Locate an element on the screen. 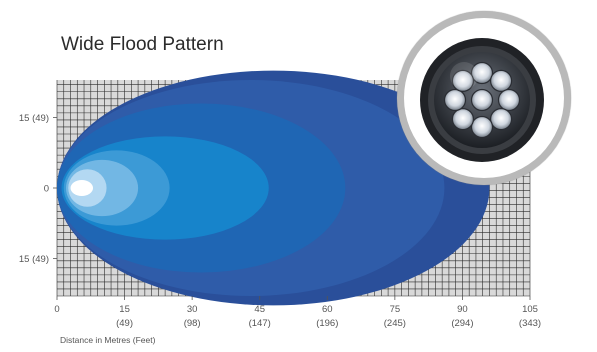  lamp-image-area is located at coordinates (484, 98).